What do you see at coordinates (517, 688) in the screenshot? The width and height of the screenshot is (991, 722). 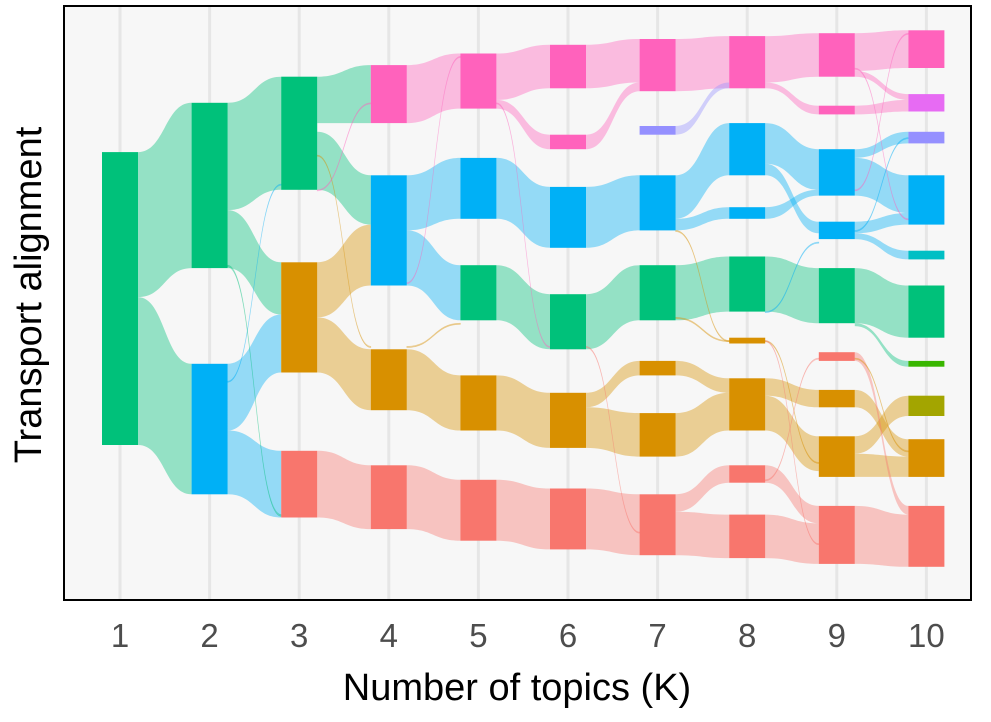 I see `x-axis-title: Number of topics (K)` at bounding box center [517, 688].